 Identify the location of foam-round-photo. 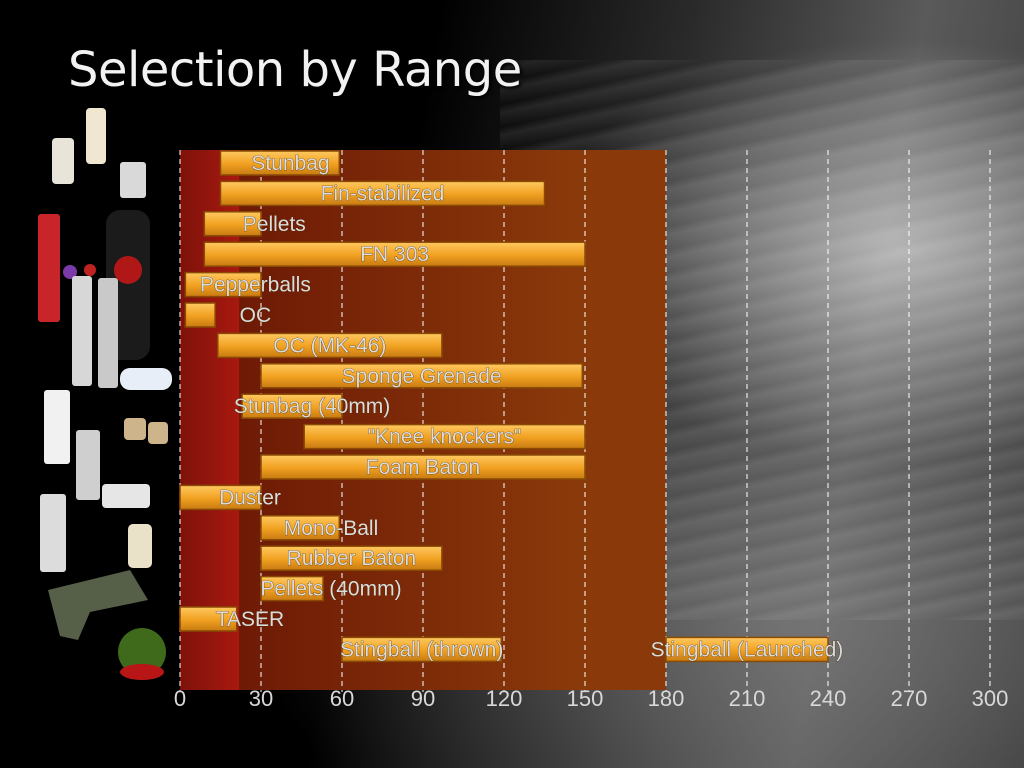
(57, 427).